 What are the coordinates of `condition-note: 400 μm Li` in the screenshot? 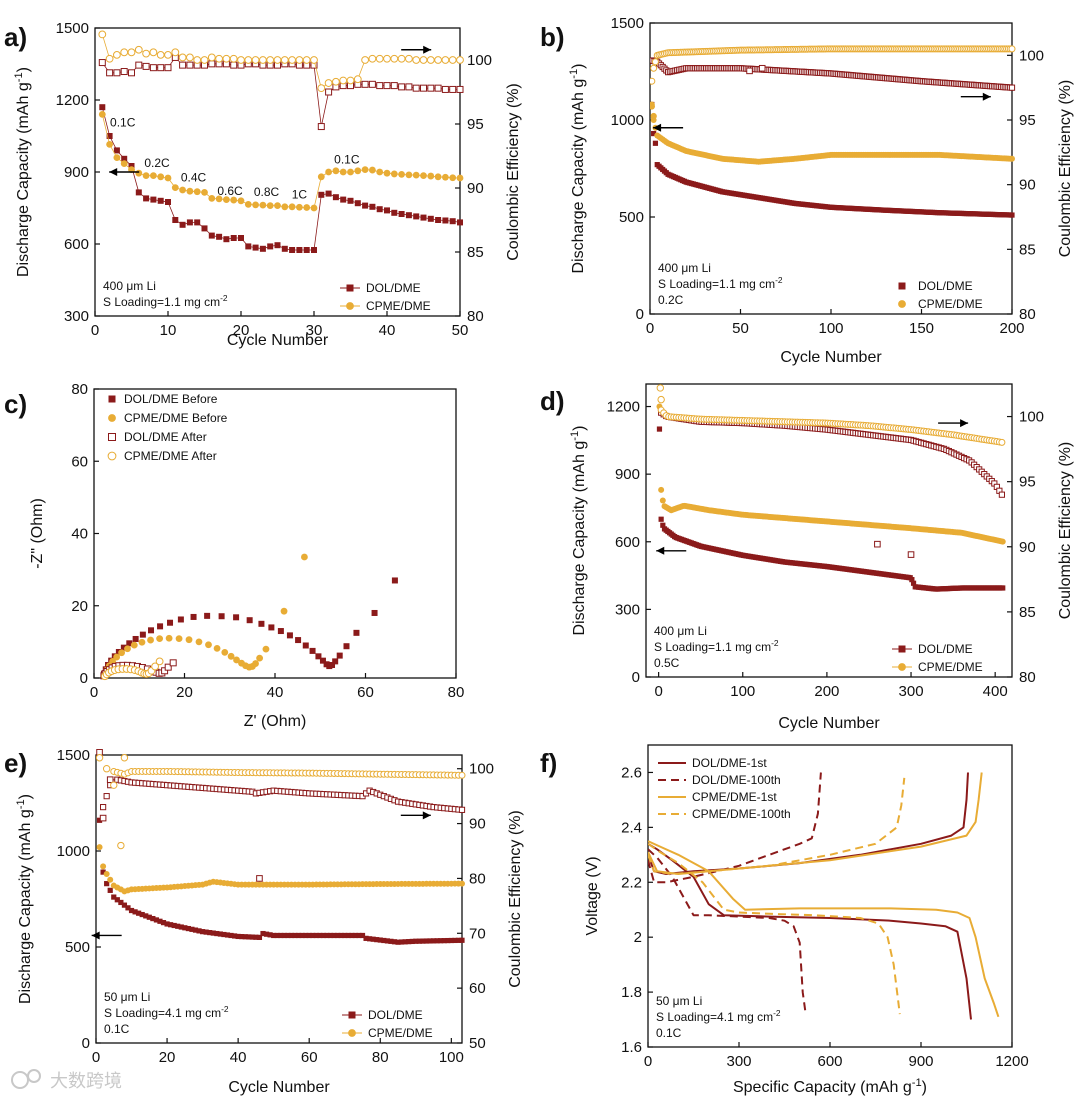 It's located at (684, 268).